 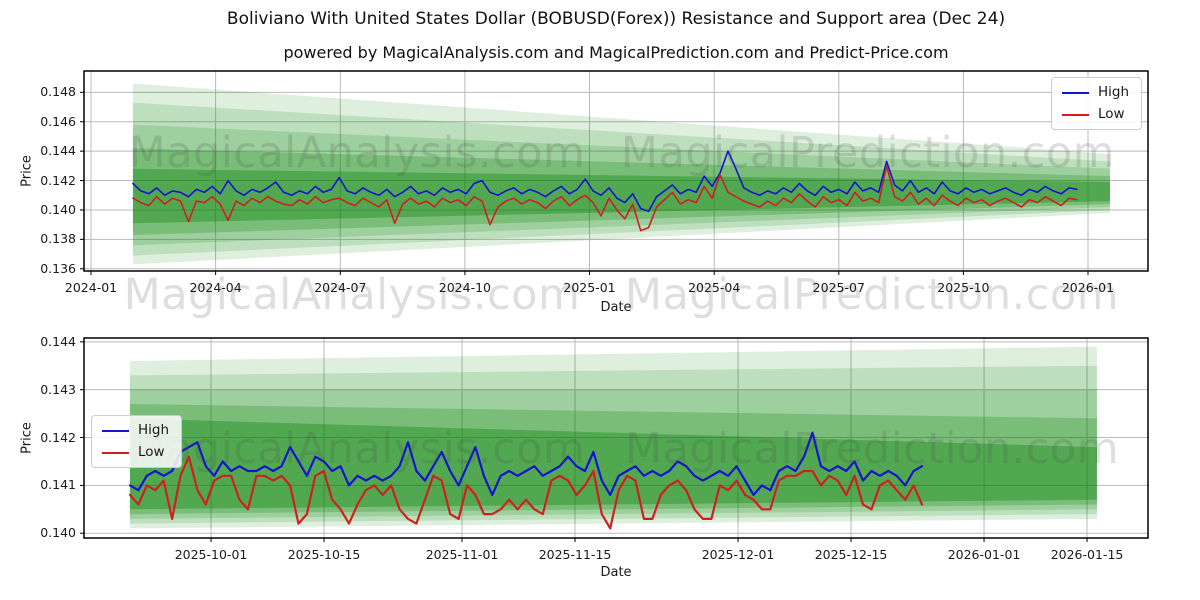 I want to click on x-tick-label: 2025-07, so click(x=838, y=287).